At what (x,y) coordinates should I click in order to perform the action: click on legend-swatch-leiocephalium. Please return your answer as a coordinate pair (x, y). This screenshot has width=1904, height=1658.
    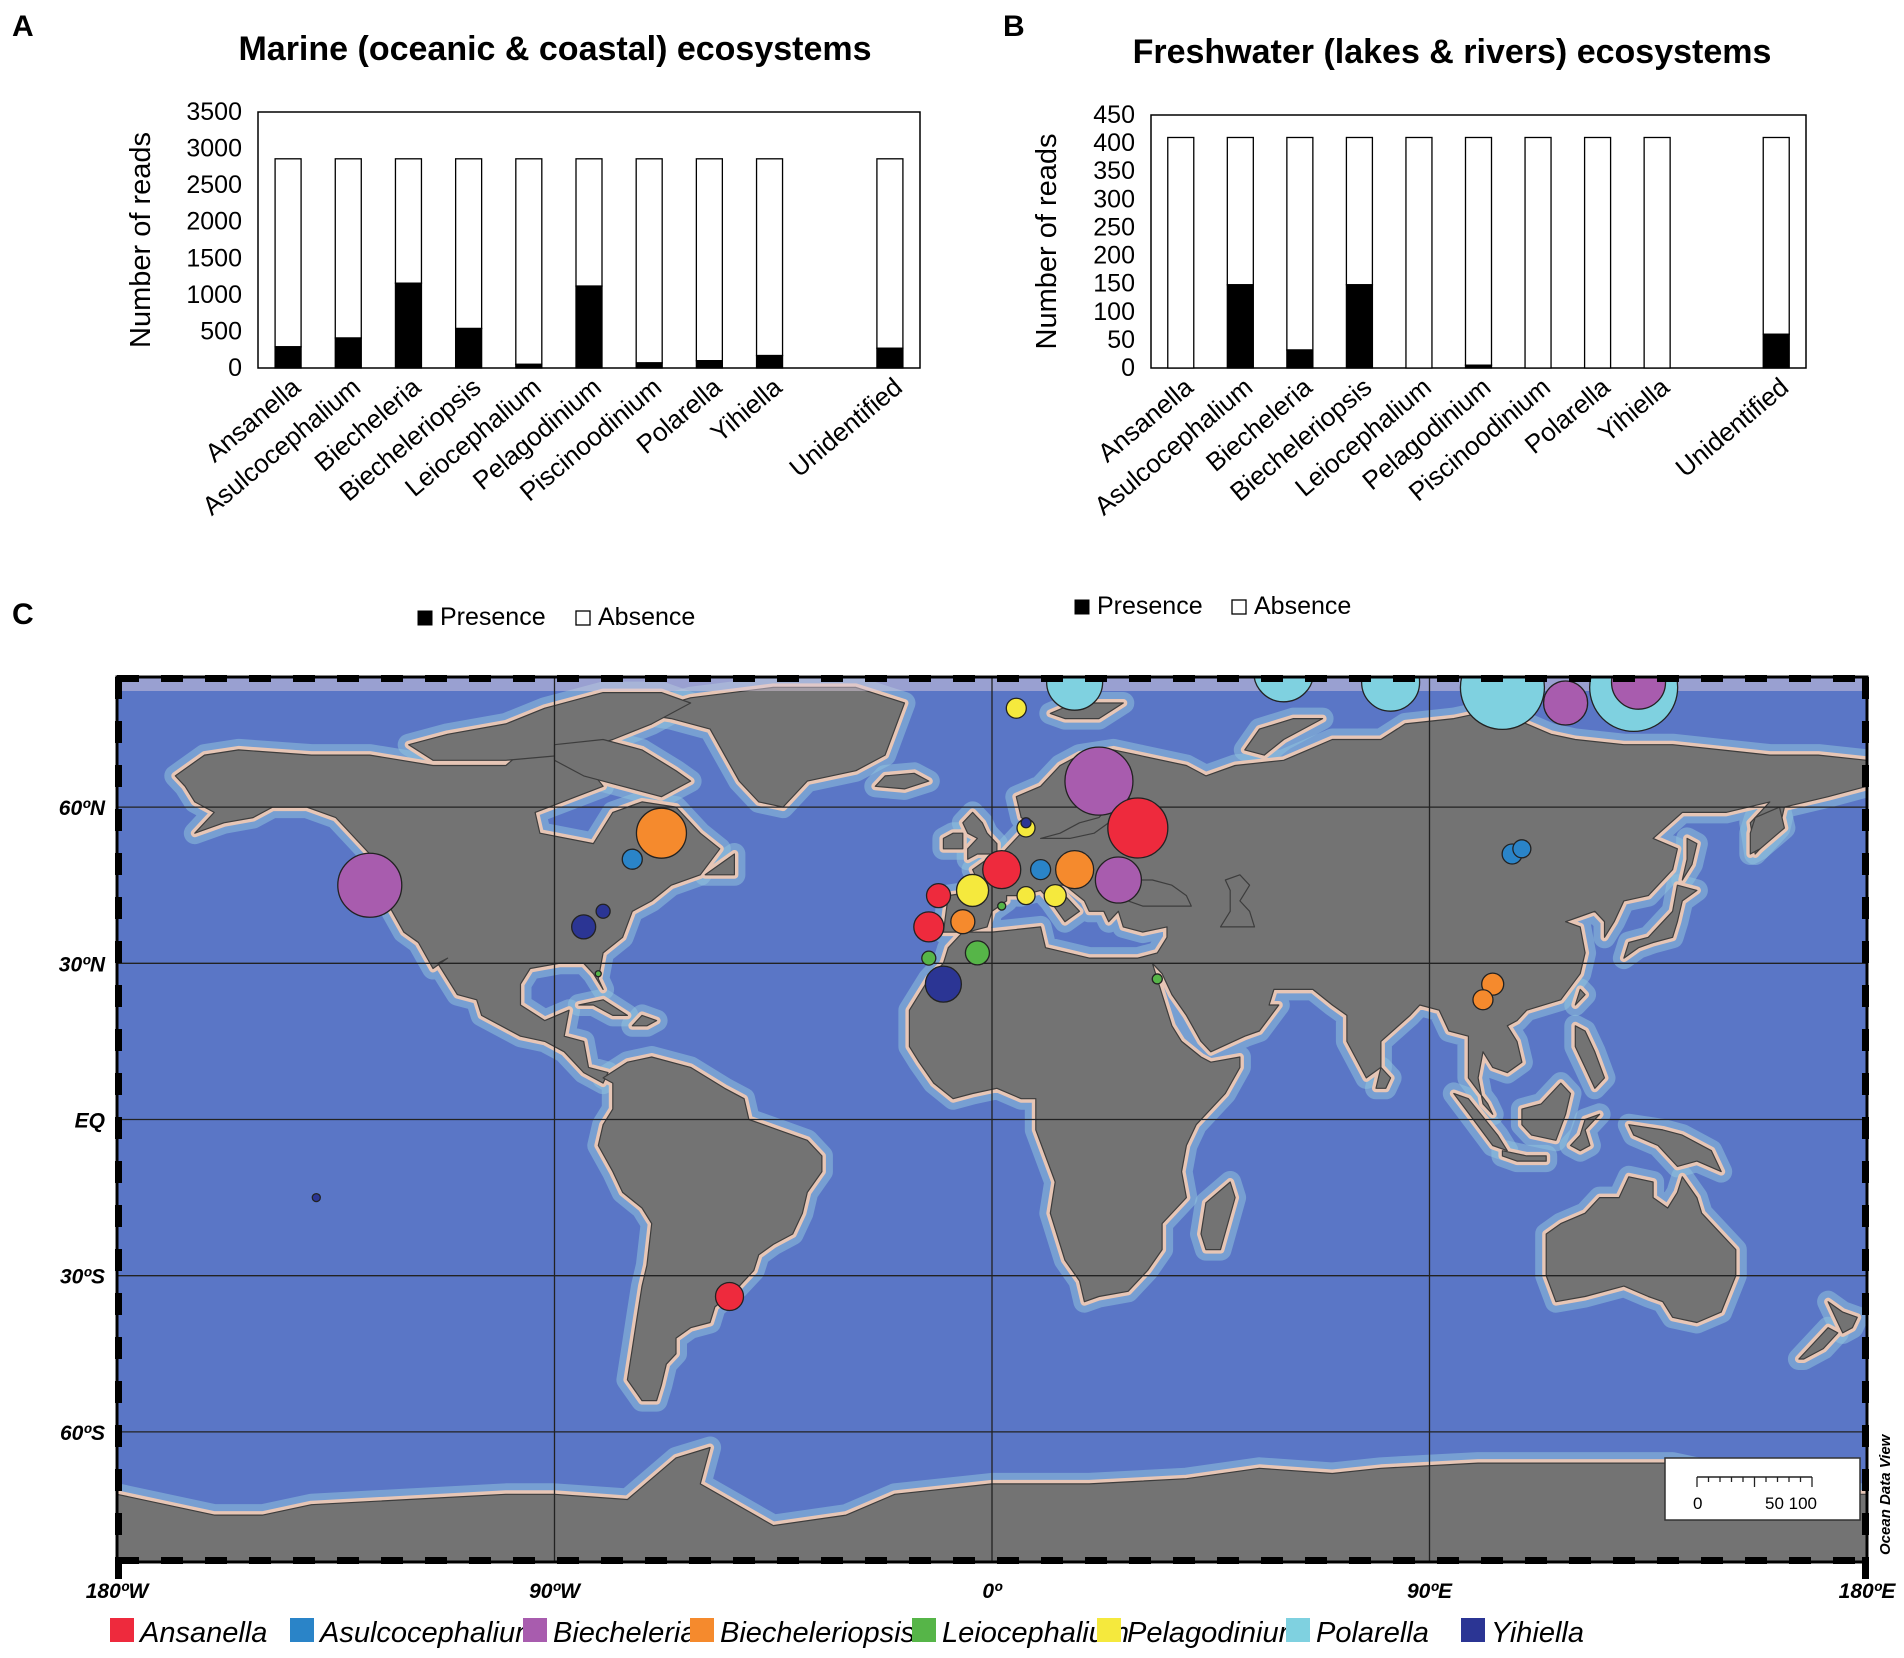
    Looking at the image, I should click on (924, 1630).